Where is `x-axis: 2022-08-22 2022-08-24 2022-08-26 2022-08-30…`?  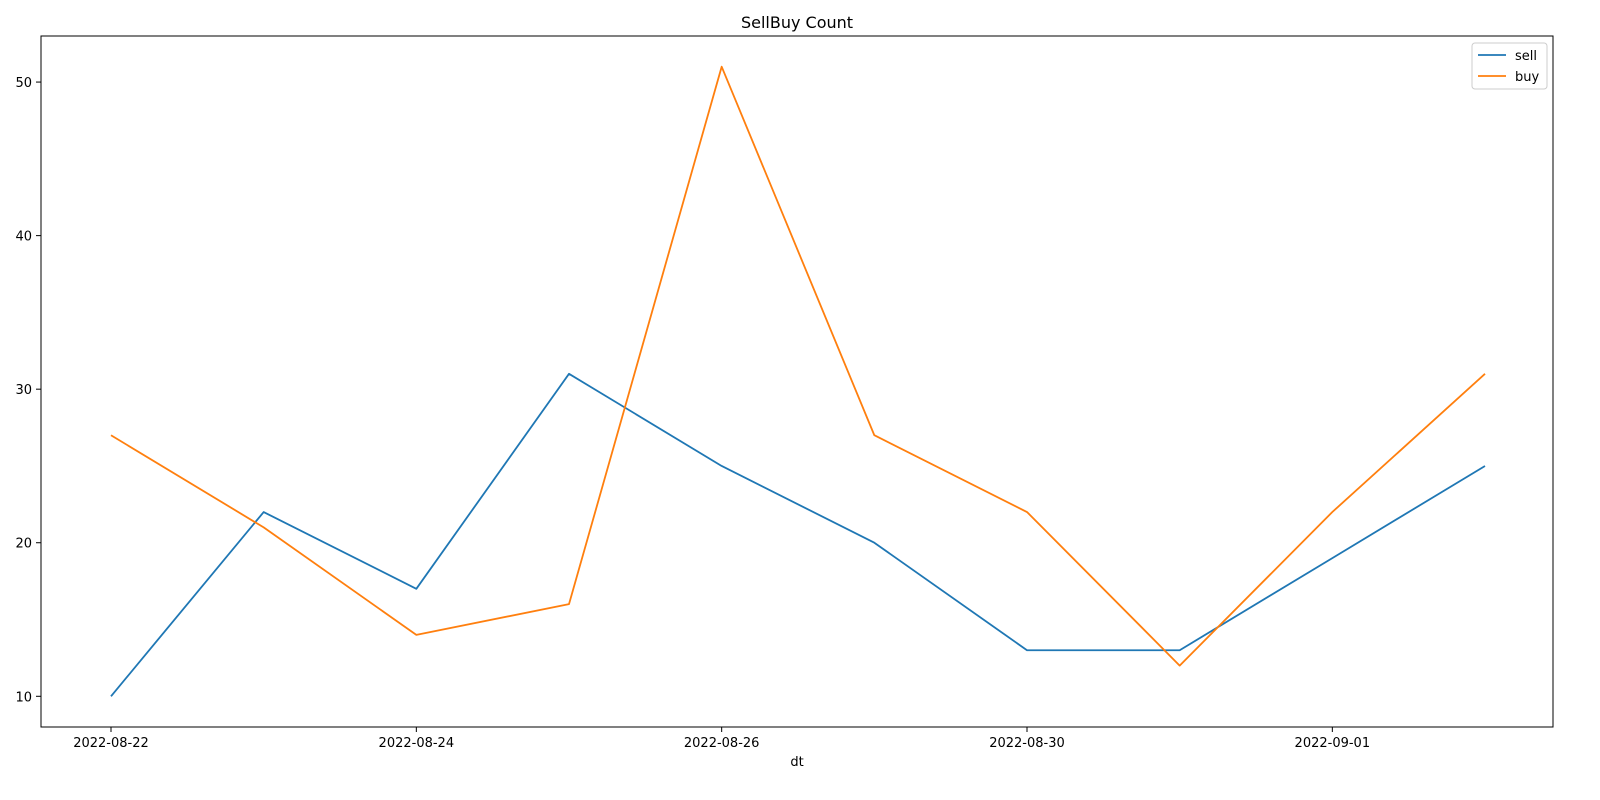 x-axis: 2022-08-22 2022-08-24 2022-08-26 2022-08-30… is located at coordinates (721, 739).